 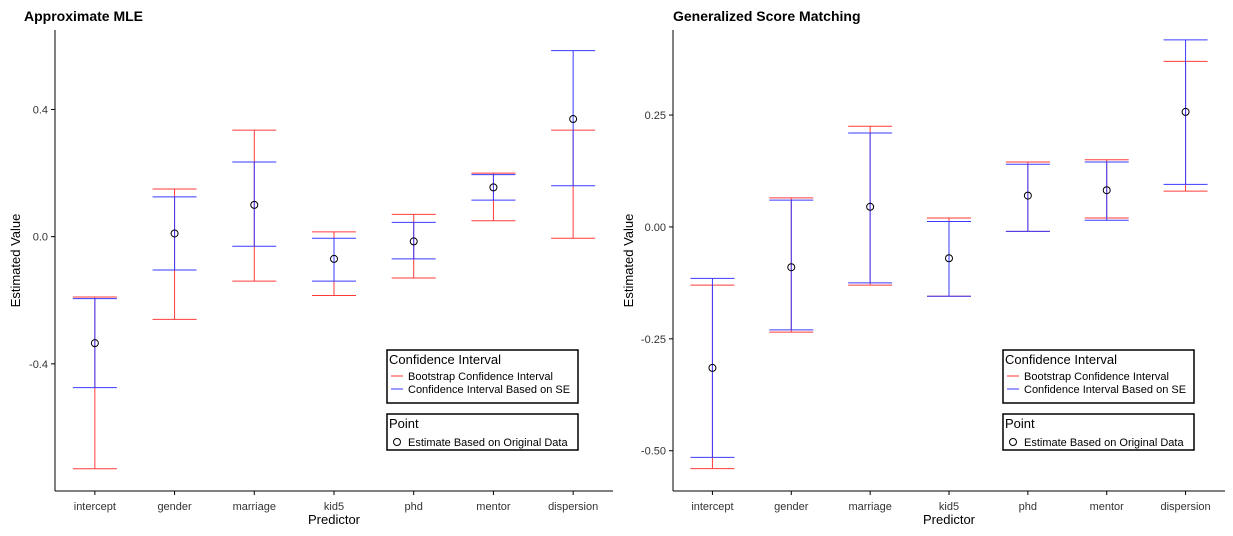 What do you see at coordinates (655, 116) in the screenshot?
I see `y-tick-label: 0.25` at bounding box center [655, 116].